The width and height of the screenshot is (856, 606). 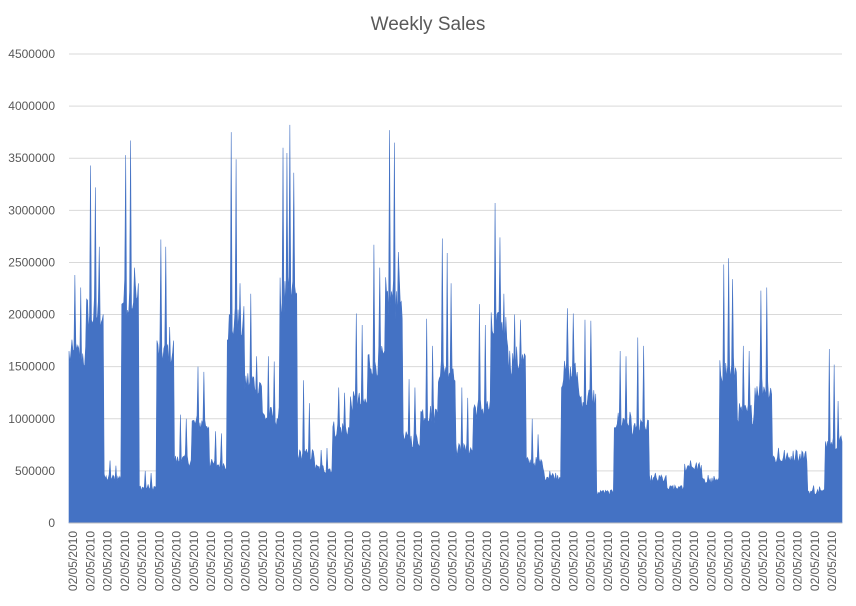 I want to click on y-tick-label: 4000000, so click(x=31, y=106).